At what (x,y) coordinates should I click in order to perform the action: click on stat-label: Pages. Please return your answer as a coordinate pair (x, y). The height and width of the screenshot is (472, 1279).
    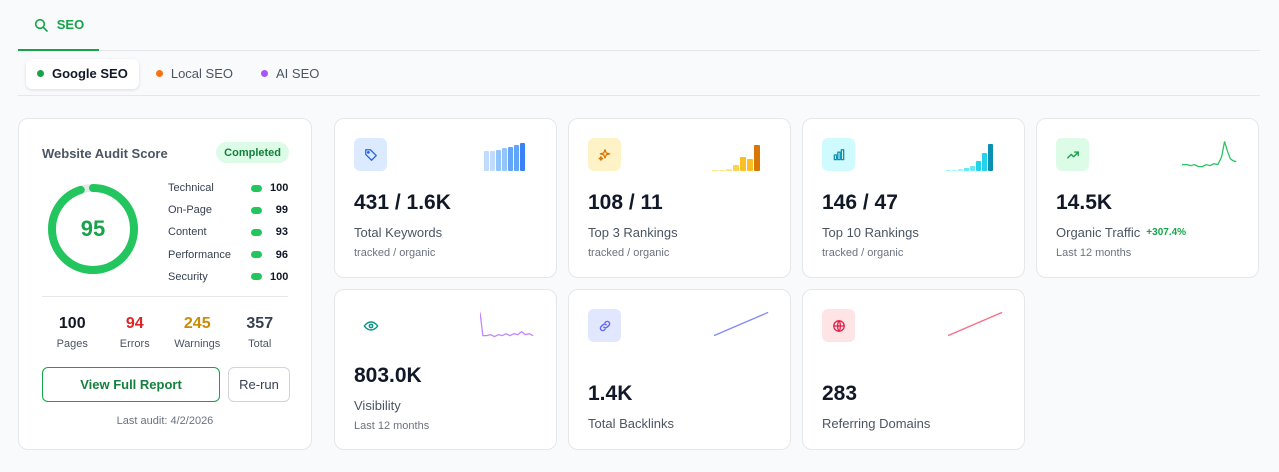
    Looking at the image, I should click on (72, 344).